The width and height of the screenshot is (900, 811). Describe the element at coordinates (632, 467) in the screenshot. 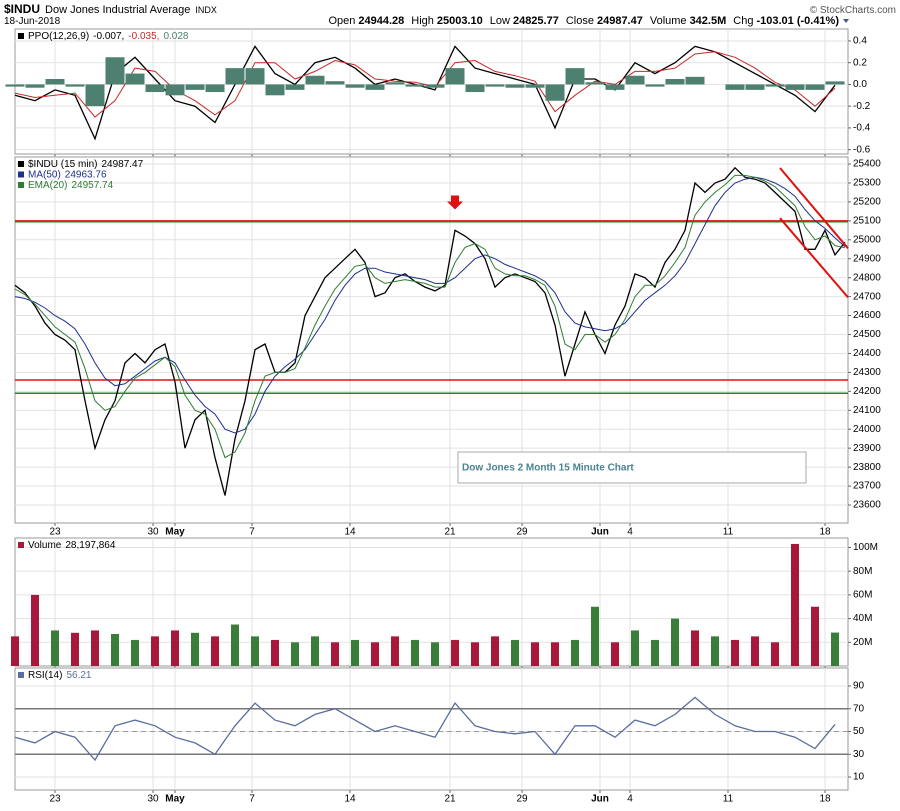

I see `annotation-box` at that location.